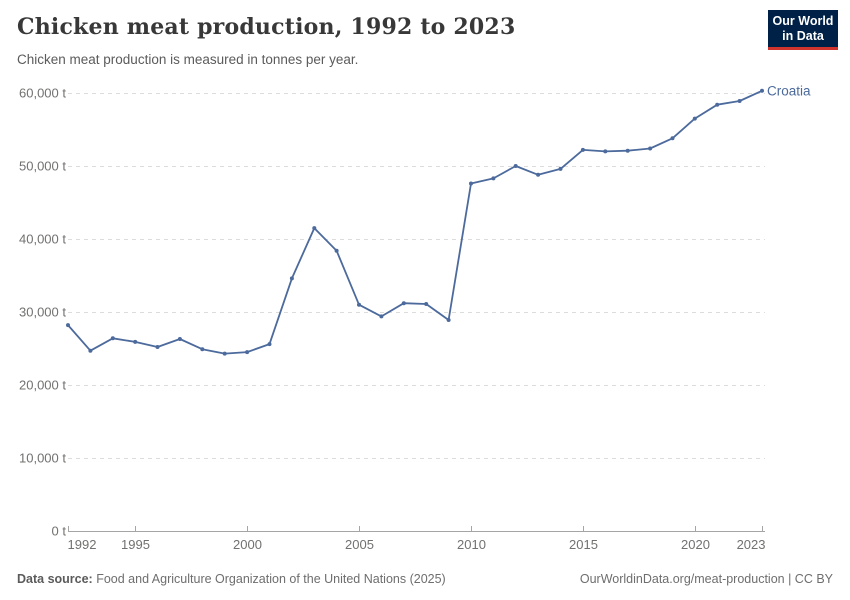 The height and width of the screenshot is (600, 850). Describe the element at coordinates (55, 579) in the screenshot. I see `data-source-label: Data source:` at that location.